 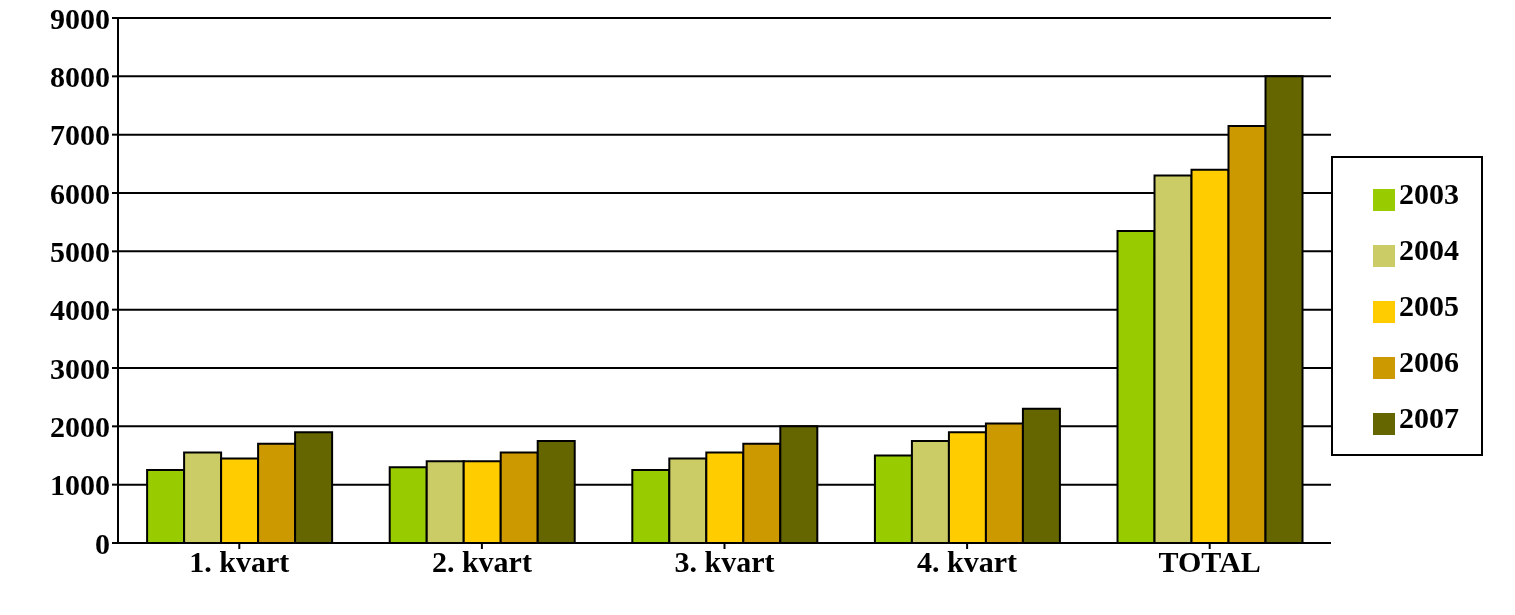 What do you see at coordinates (1429, 249) in the screenshot?
I see `legend-label: 2004` at bounding box center [1429, 249].